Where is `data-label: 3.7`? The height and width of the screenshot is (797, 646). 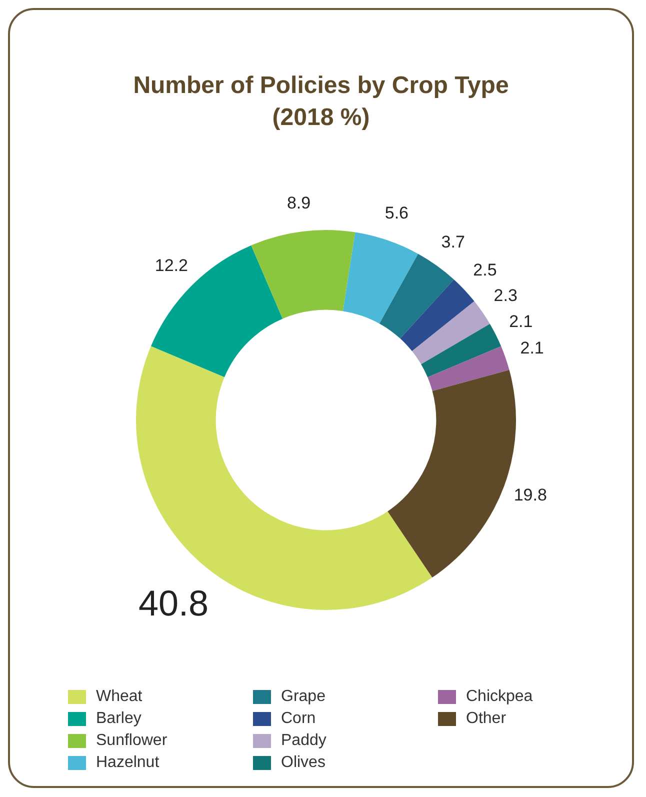
data-label: 3.7 is located at coordinates (453, 242).